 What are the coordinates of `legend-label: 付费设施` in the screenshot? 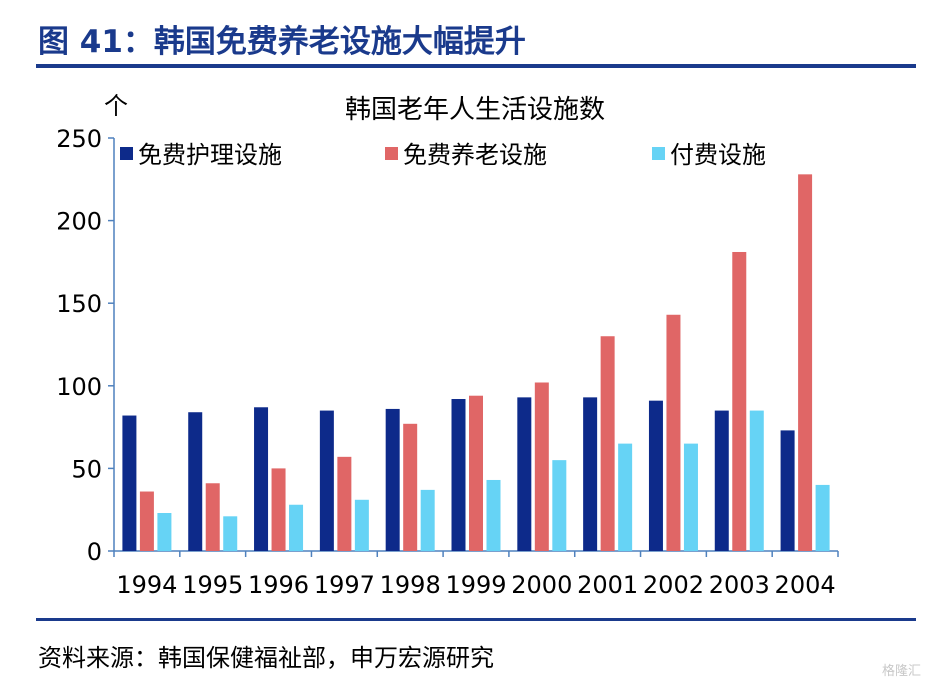 It's located at (718, 155).